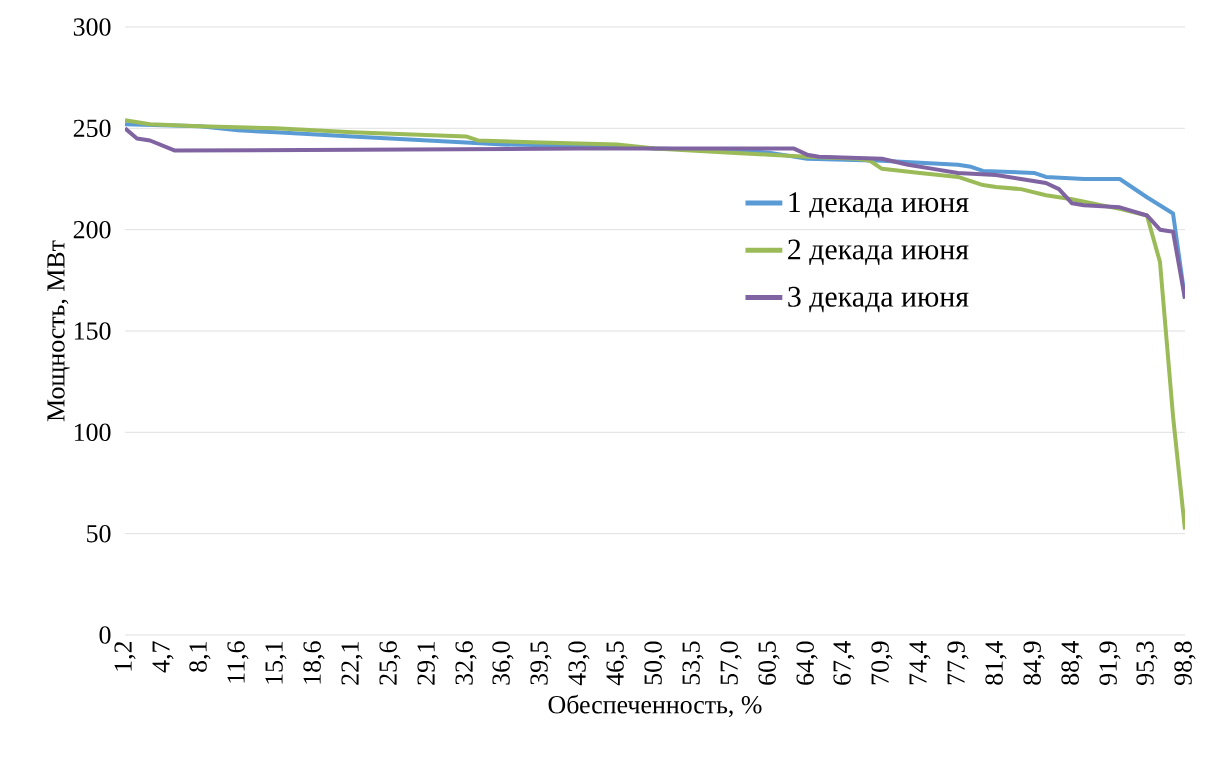  What do you see at coordinates (503, 663) in the screenshot?
I see `x-tick-label: 36,0` at bounding box center [503, 663].